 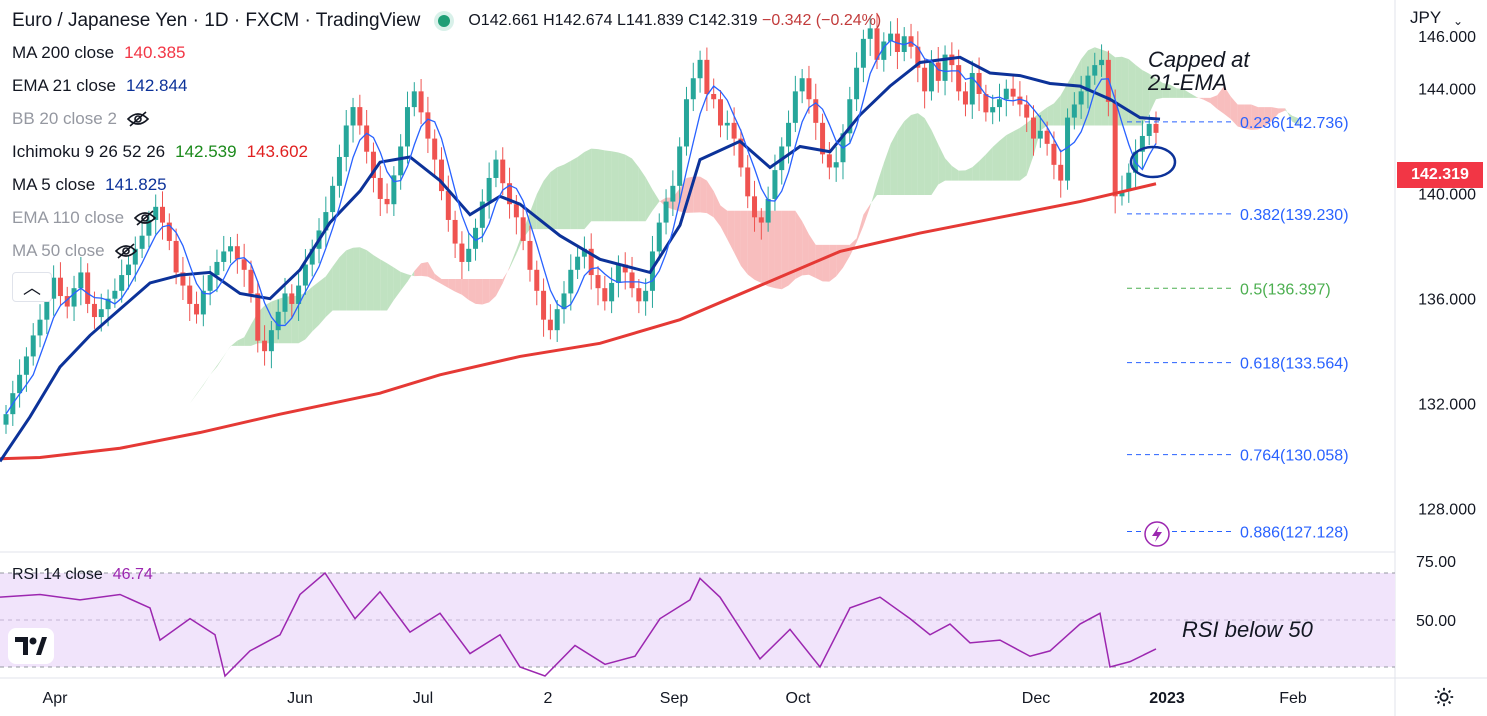 I want to click on indicator-row: Ichimoku 9 26 52 26 142.539 143.602, so click(x=446, y=151).